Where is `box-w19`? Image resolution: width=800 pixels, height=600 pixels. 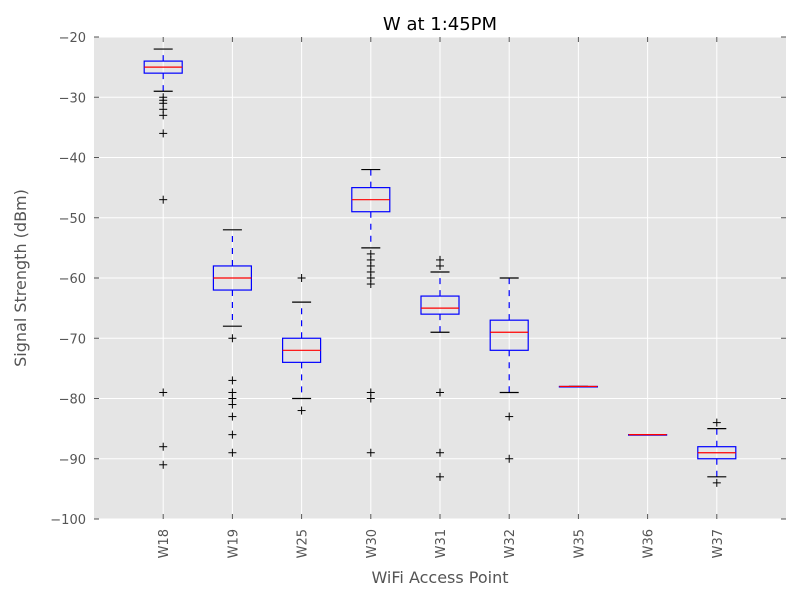 box-w19 is located at coordinates (232, 343).